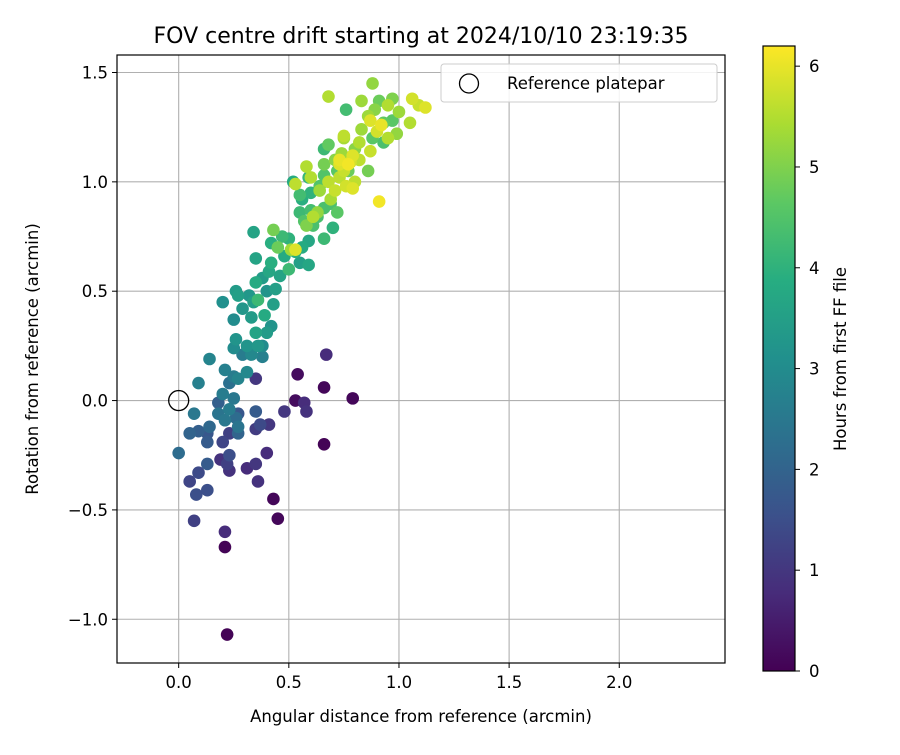 This screenshot has width=900, height=755. Describe the element at coordinates (95, 401) in the screenshot. I see `y-tick-label: 0.0` at that location.